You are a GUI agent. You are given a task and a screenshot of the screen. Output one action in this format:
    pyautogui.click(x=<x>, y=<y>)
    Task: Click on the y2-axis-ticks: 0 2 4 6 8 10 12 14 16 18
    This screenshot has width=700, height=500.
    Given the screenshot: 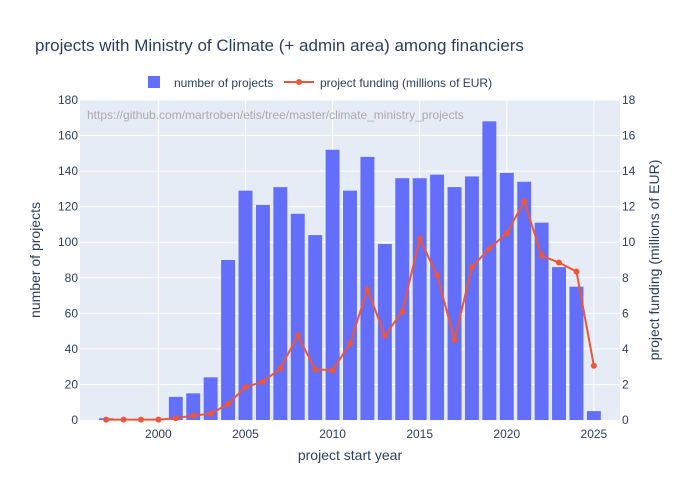 What is the action you would take?
    pyautogui.click(x=629, y=260)
    